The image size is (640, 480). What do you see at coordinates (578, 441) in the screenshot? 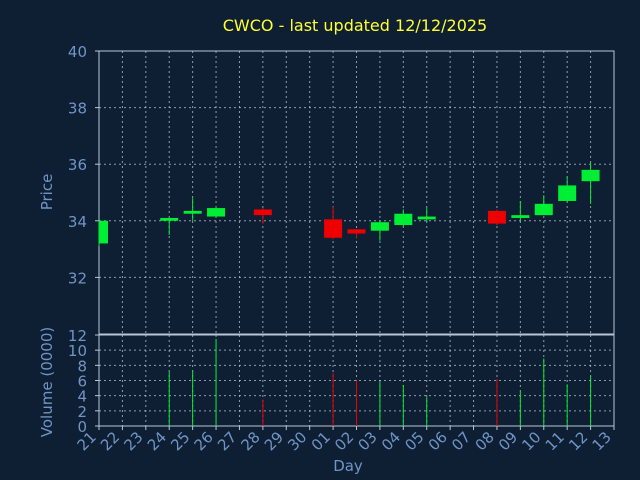
I see `x-tick-label: 12` at bounding box center [578, 441].